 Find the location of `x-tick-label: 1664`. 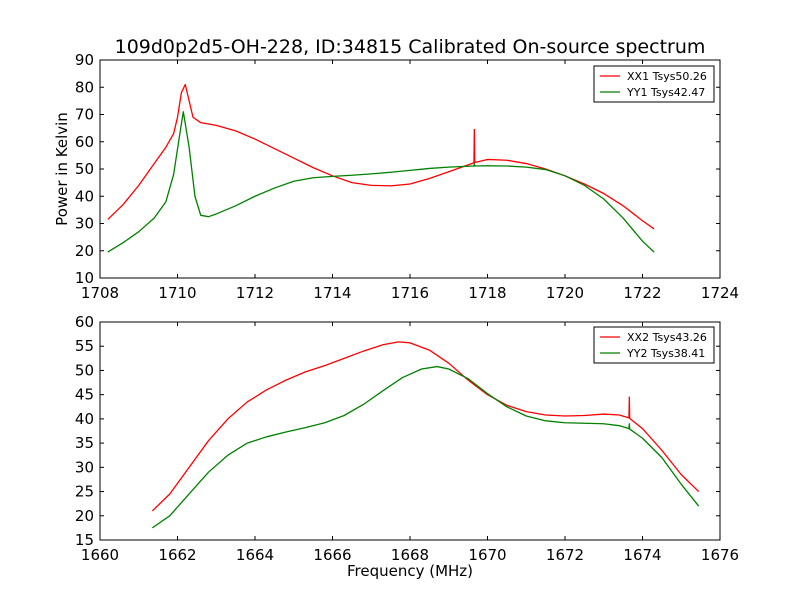

x-tick-label: 1664 is located at coordinates (255, 555).